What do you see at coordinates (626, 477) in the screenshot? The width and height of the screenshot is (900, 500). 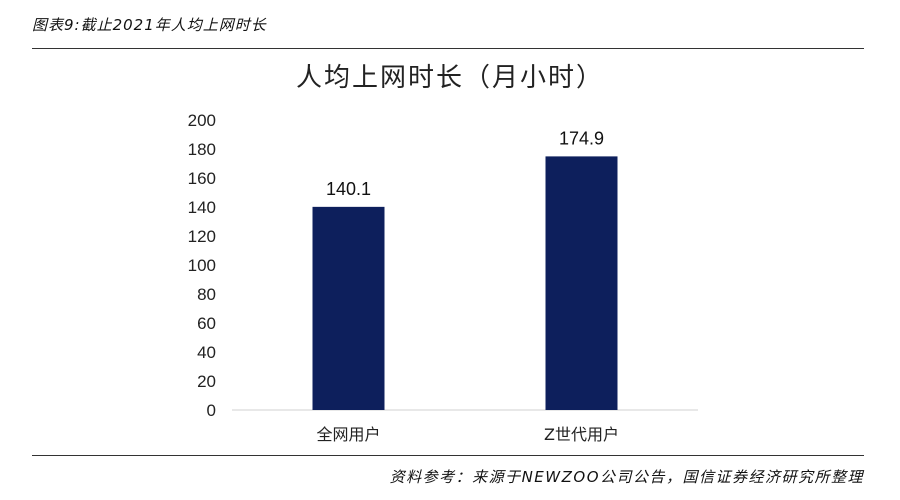 I see `source-note: 资料参考：来源于NEWZOO公司公告，国信证券经济研究所整理` at bounding box center [626, 477].